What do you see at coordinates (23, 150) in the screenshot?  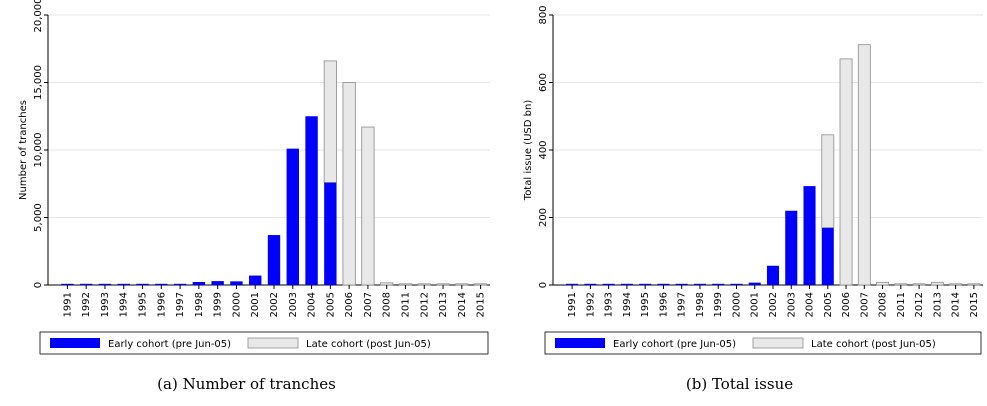 I see `y-axis-title: Number of tranches` at bounding box center [23, 150].